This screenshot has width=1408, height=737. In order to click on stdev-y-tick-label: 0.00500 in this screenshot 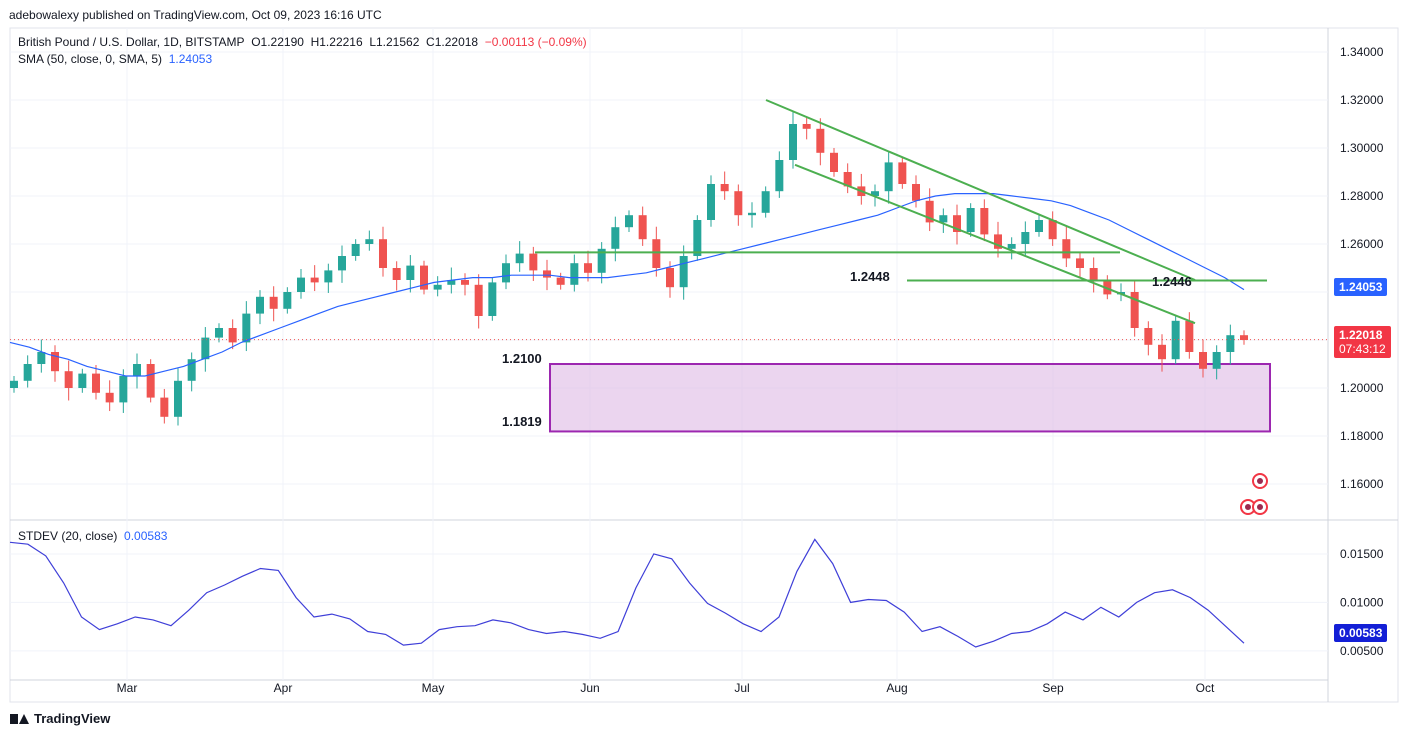, I will do `click(1362, 651)`.